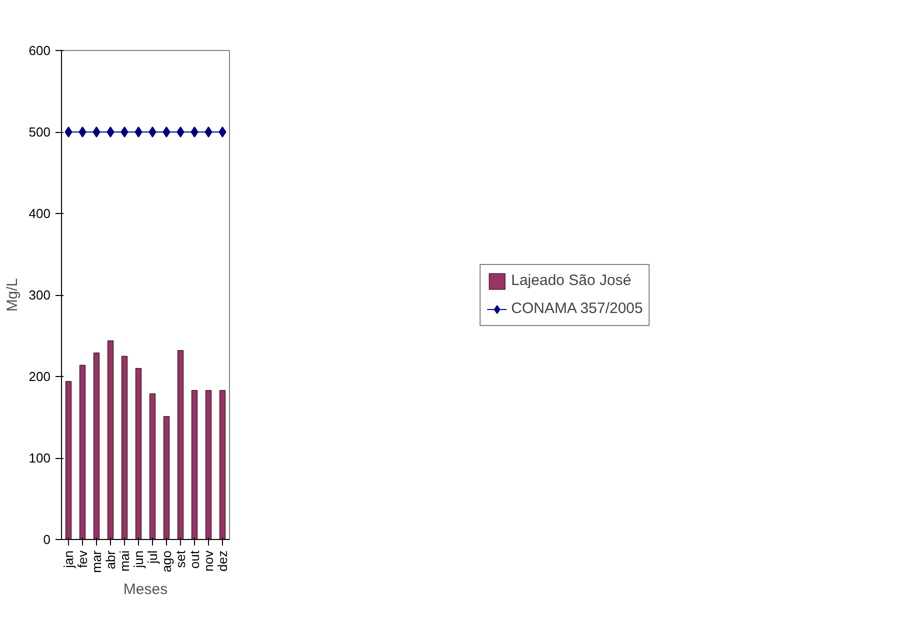  What do you see at coordinates (208, 561) in the screenshot?
I see `x-tick-label: nov` at bounding box center [208, 561].